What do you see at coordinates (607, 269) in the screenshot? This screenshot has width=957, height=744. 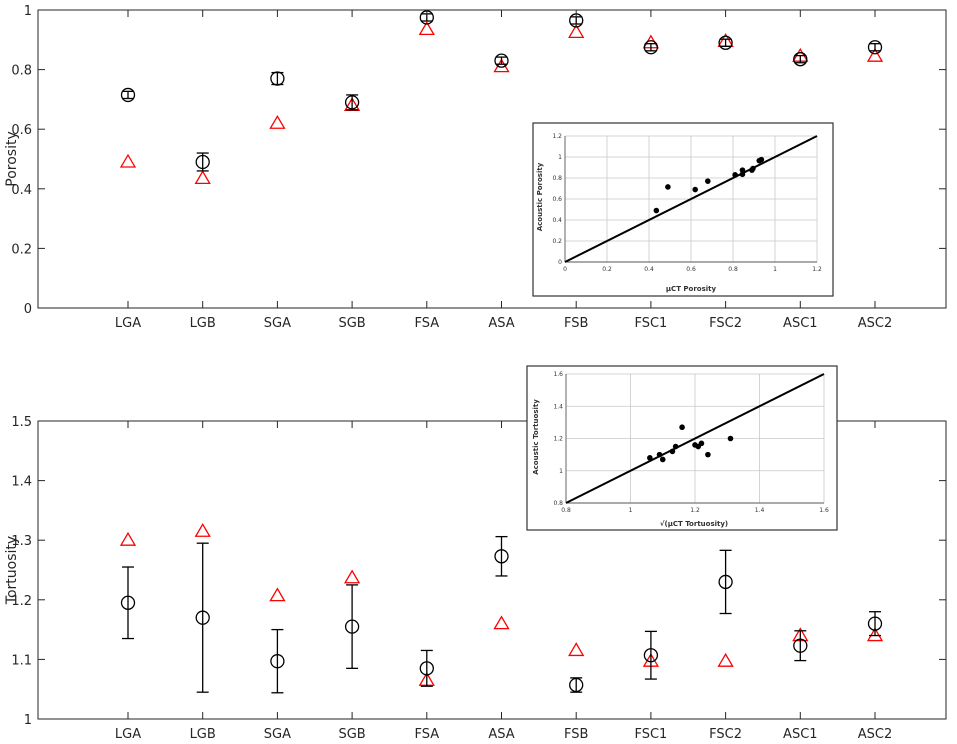 I see `porosity-inset-x-tick-label: 0.2` at bounding box center [607, 269].